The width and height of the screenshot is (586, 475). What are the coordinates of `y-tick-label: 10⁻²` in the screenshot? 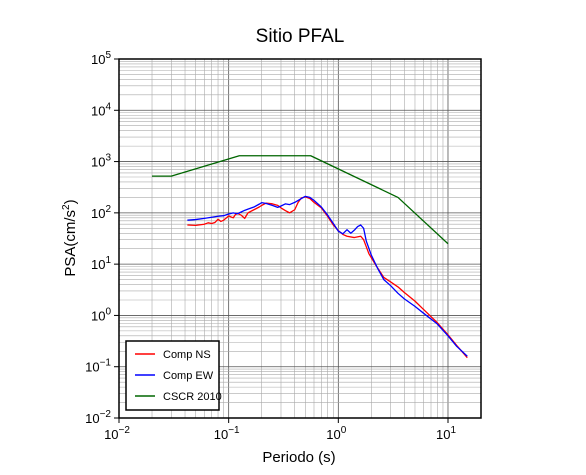 It's located at (98, 417).